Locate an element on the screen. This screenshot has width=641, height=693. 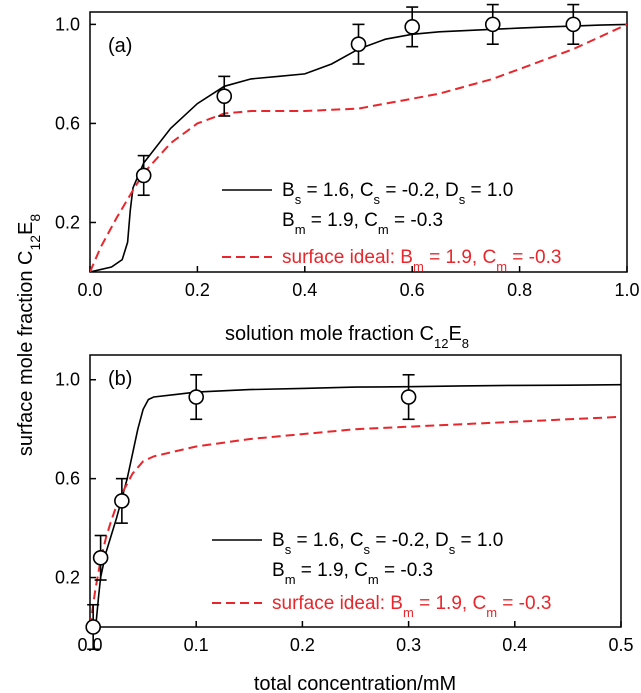
x-tick-label: 0.5 is located at coordinates (620, 645).